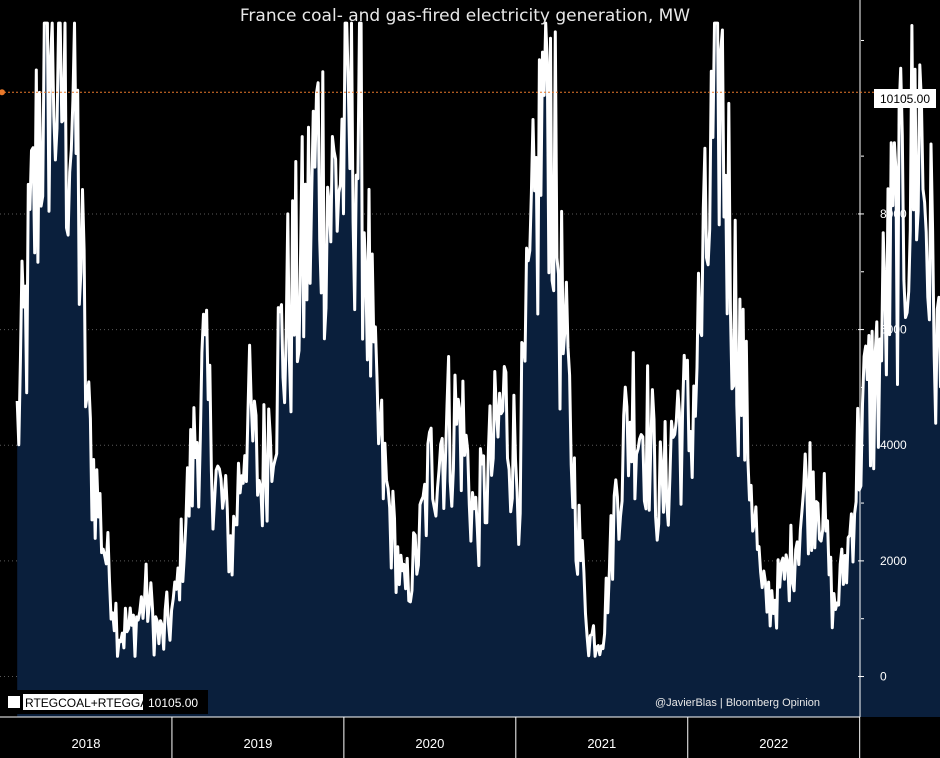  What do you see at coordinates (883, 677) in the screenshot?
I see `y-tick-label: 0` at bounding box center [883, 677].